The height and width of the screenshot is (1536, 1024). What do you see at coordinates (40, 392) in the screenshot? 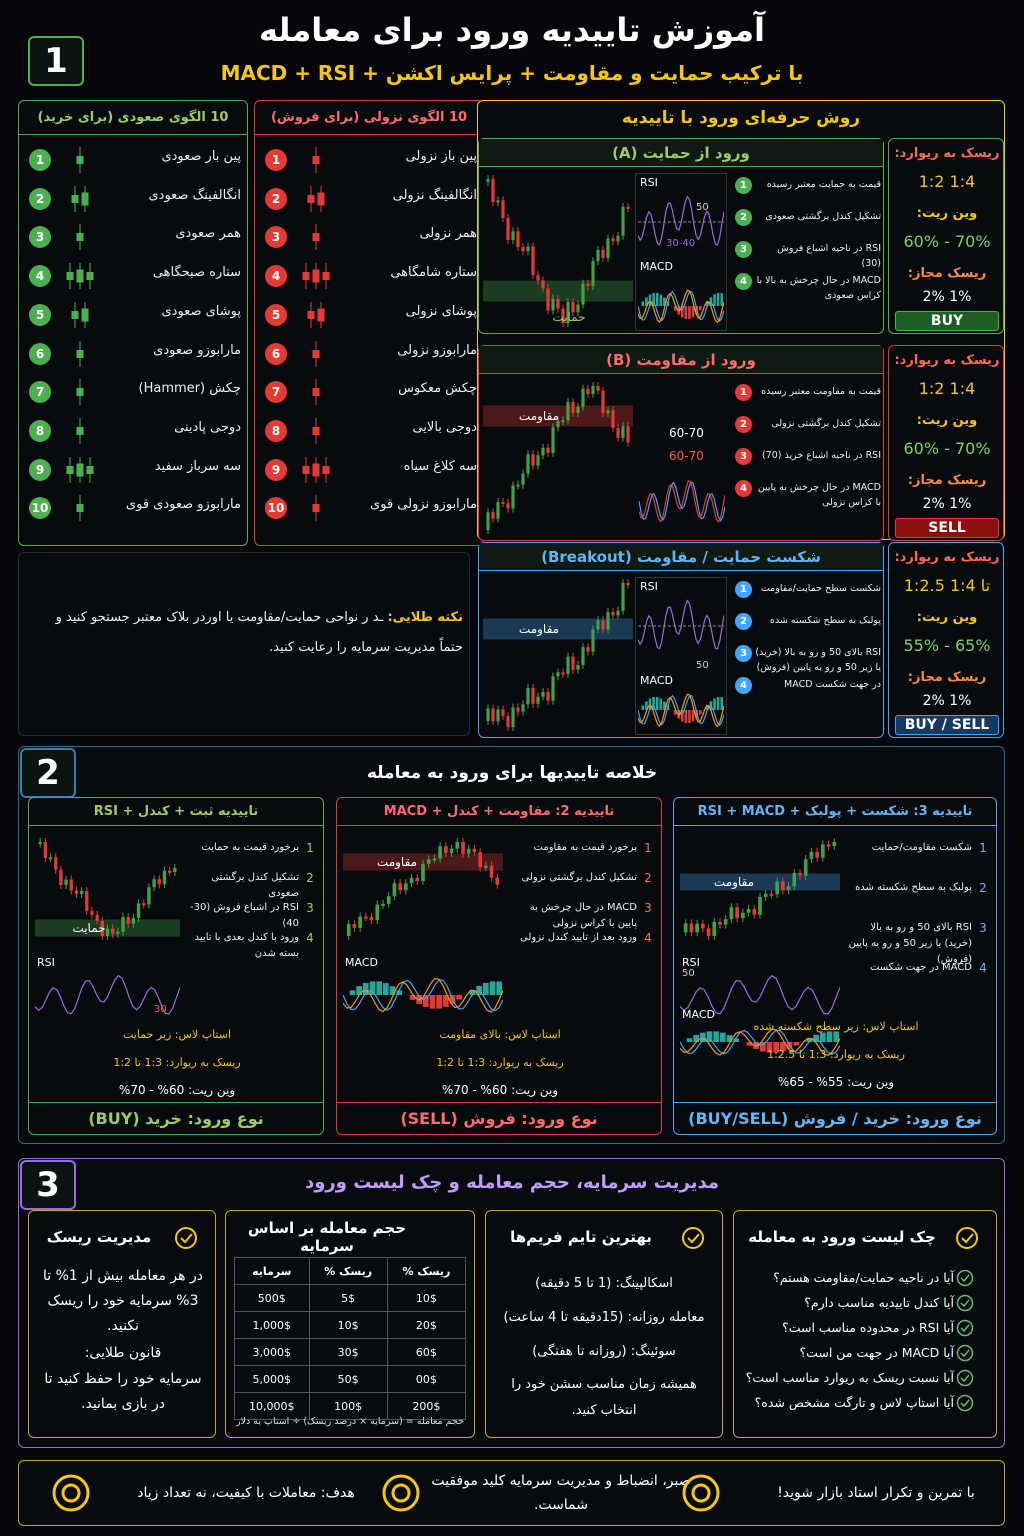
I see `pattern-number: 7` at bounding box center [40, 392].